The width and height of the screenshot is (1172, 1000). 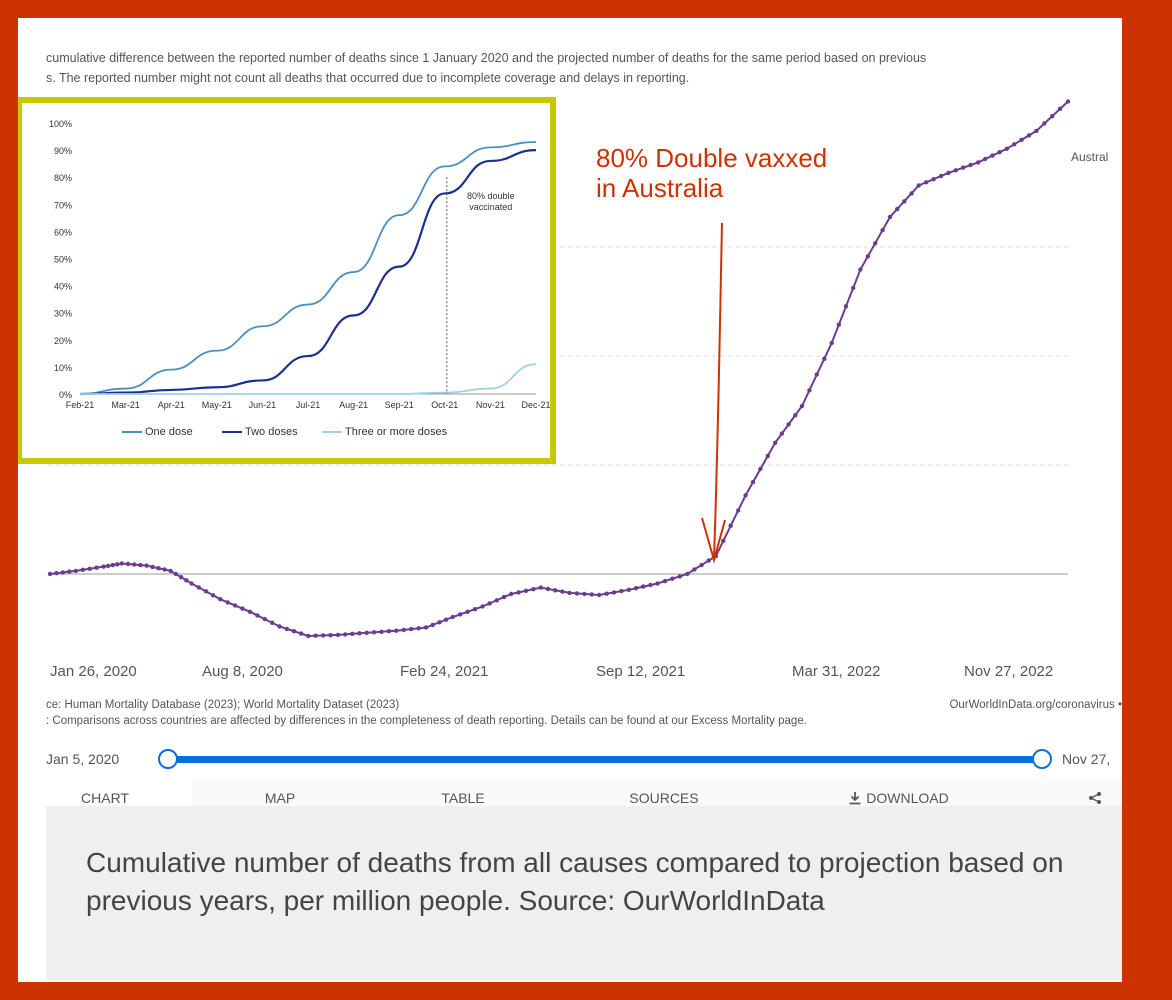 I want to click on x-tick-label: Feb-21, so click(x=80, y=405).